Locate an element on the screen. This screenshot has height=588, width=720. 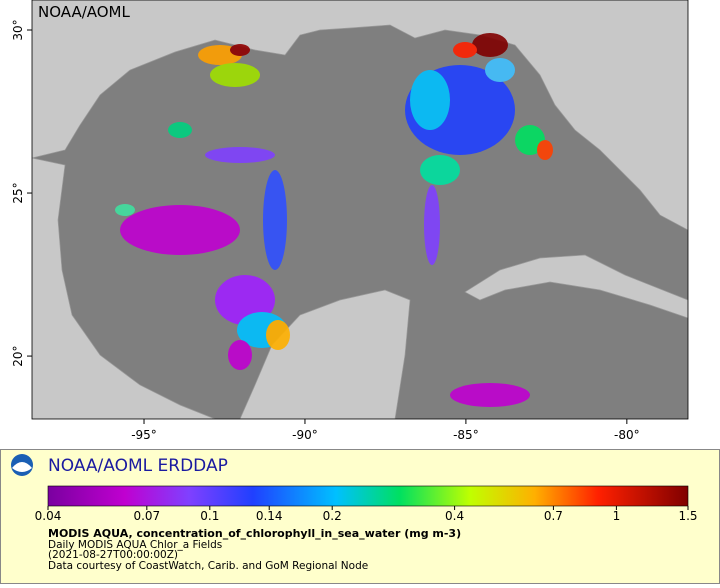
colorbar-tick-label: 0.2 is located at coordinates (332, 516).